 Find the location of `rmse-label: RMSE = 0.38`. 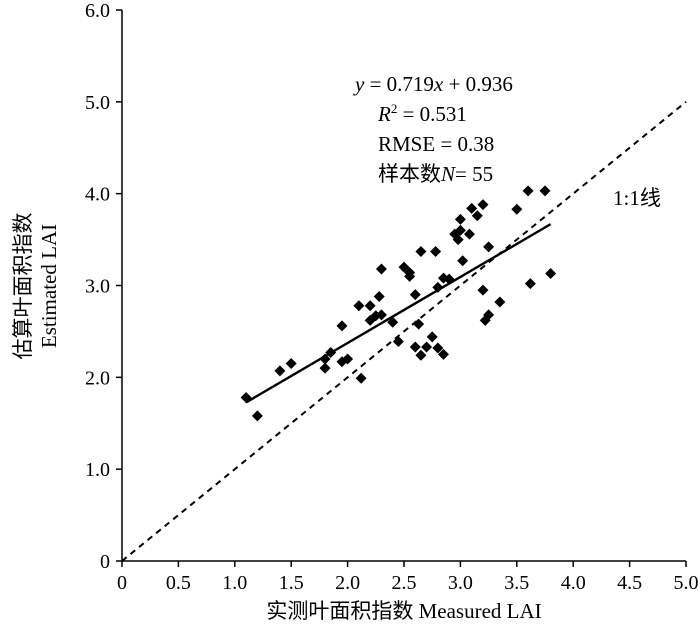

rmse-label: RMSE = 0.38 is located at coordinates (436, 144).